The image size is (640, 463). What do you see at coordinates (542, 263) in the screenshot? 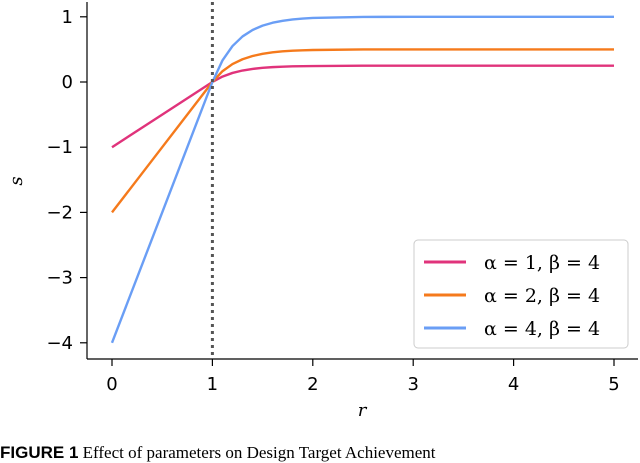
I see `legend-label-1: α = 1, β = 4` at bounding box center [542, 263].